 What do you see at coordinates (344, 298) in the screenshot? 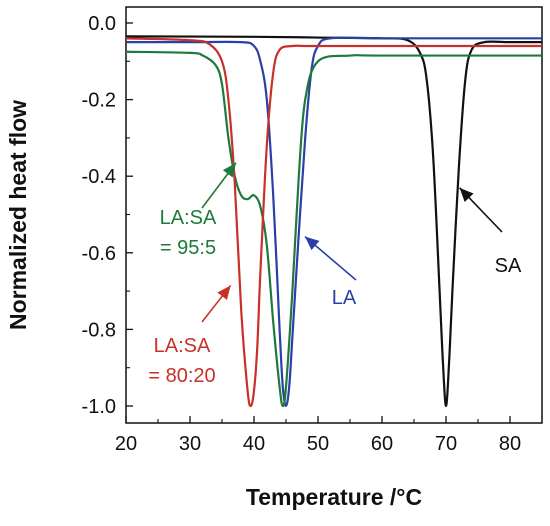
I see `annotation-label-1: LA` at bounding box center [344, 298].